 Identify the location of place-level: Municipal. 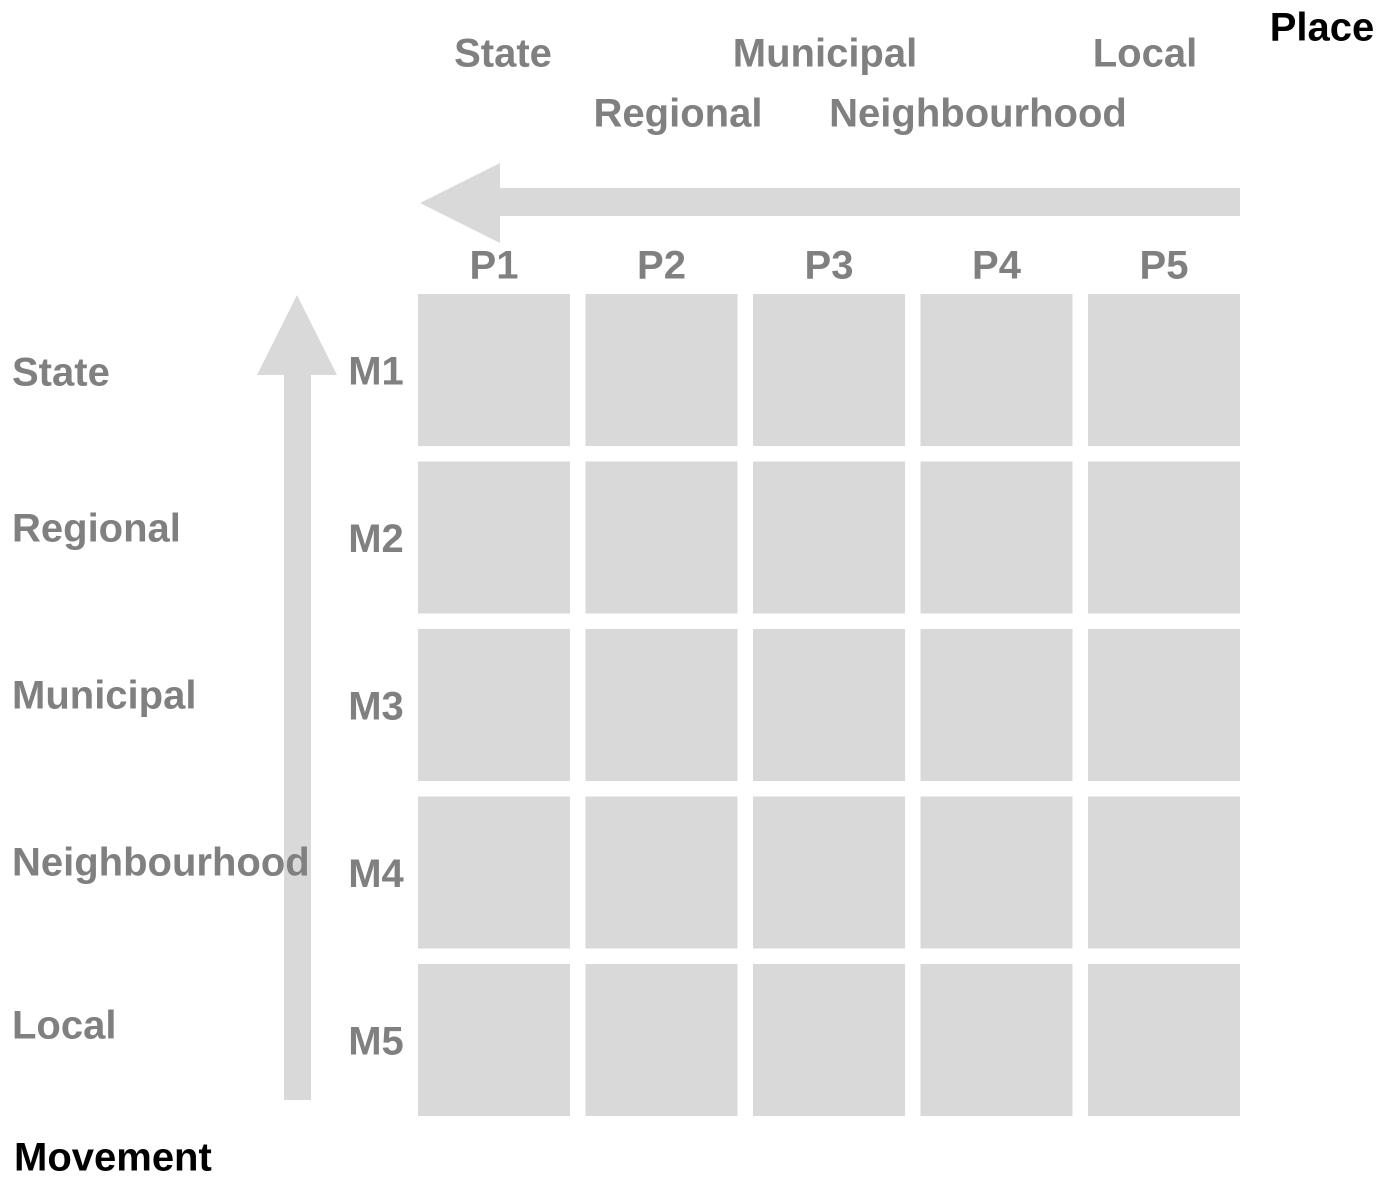
(825, 54).